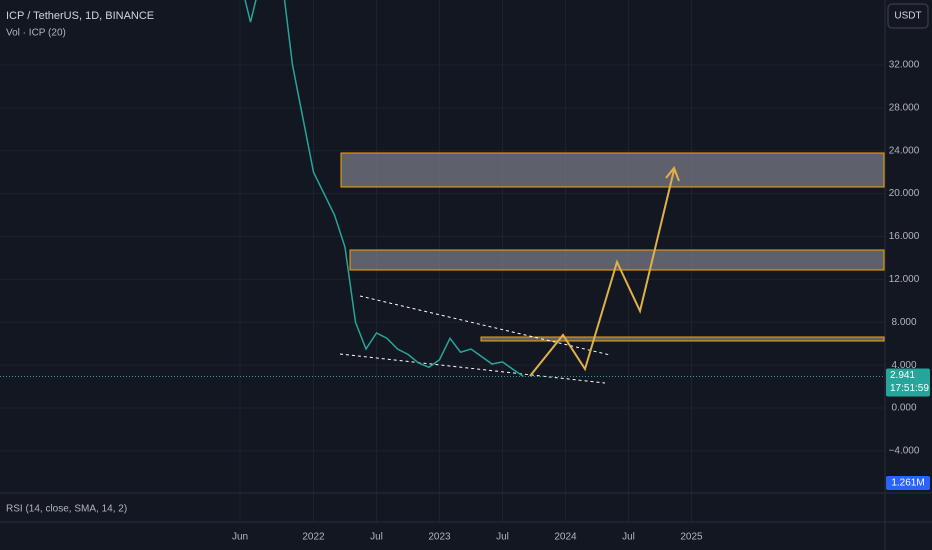 Image resolution: width=932 pixels, height=550 pixels. I want to click on y-tick-label: 8.000, so click(903, 322).